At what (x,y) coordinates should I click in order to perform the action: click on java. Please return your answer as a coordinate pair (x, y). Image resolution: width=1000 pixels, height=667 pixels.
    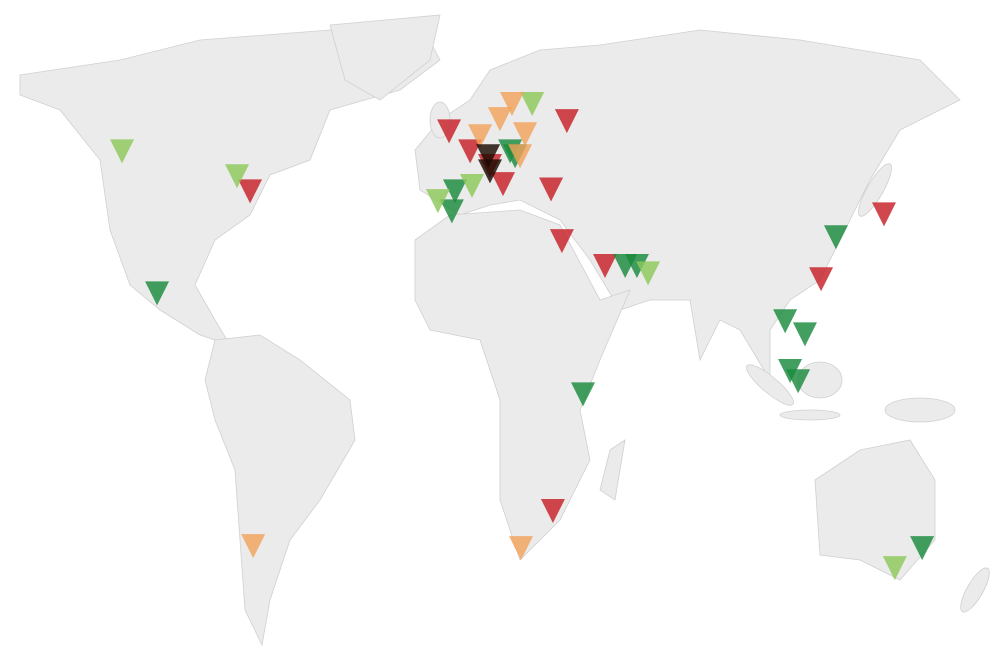
    Looking at the image, I should click on (810, 415).